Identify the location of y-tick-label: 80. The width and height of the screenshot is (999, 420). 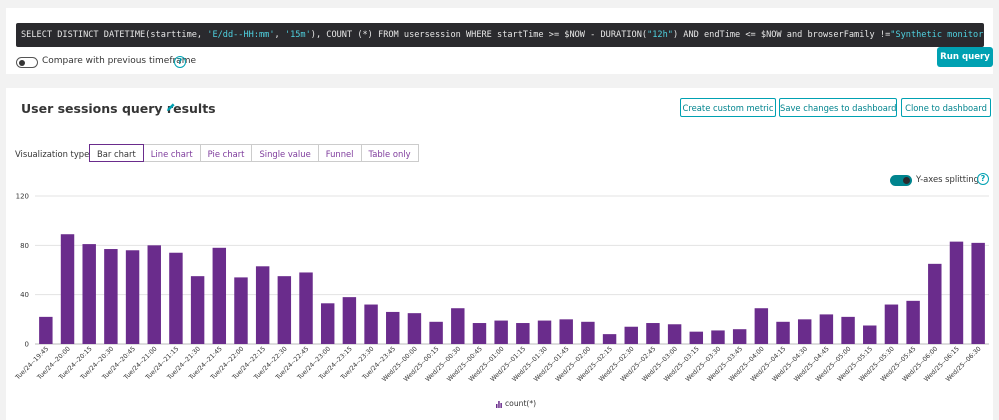
(24, 246).